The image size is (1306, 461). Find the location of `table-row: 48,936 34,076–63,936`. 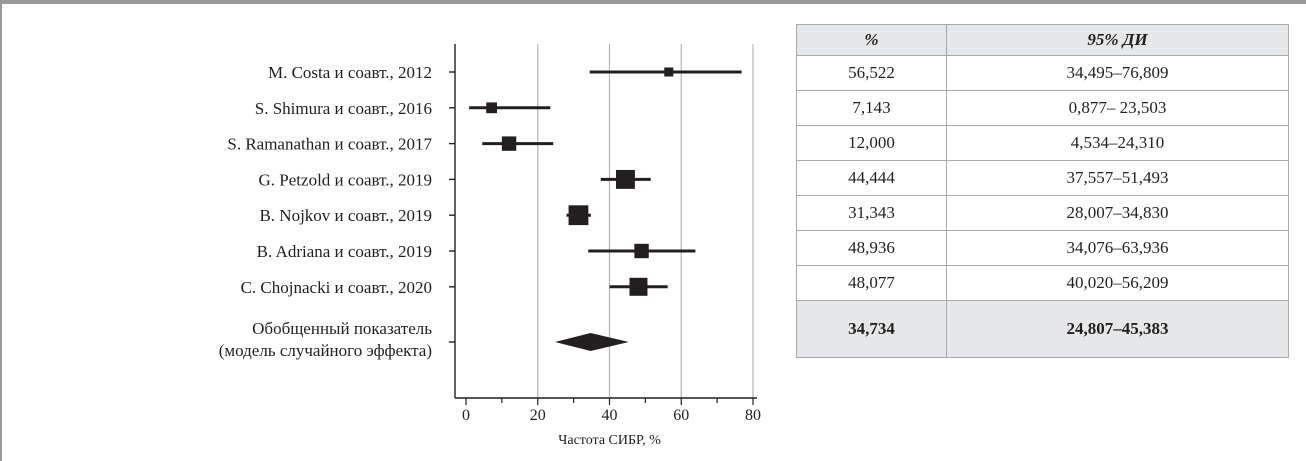

table-row: 48,936 34,076–63,936 is located at coordinates (1042, 248).